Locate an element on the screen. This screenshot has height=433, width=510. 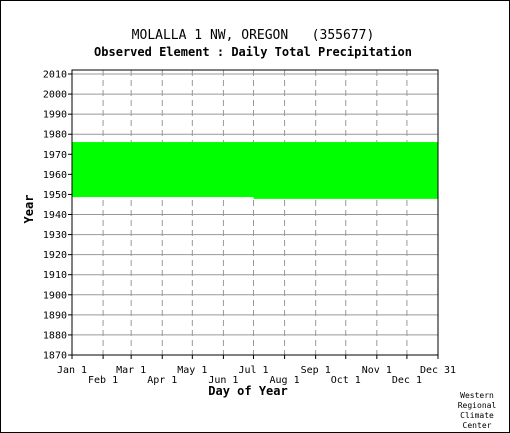
y-tick-label: 1870 is located at coordinates (55, 356).